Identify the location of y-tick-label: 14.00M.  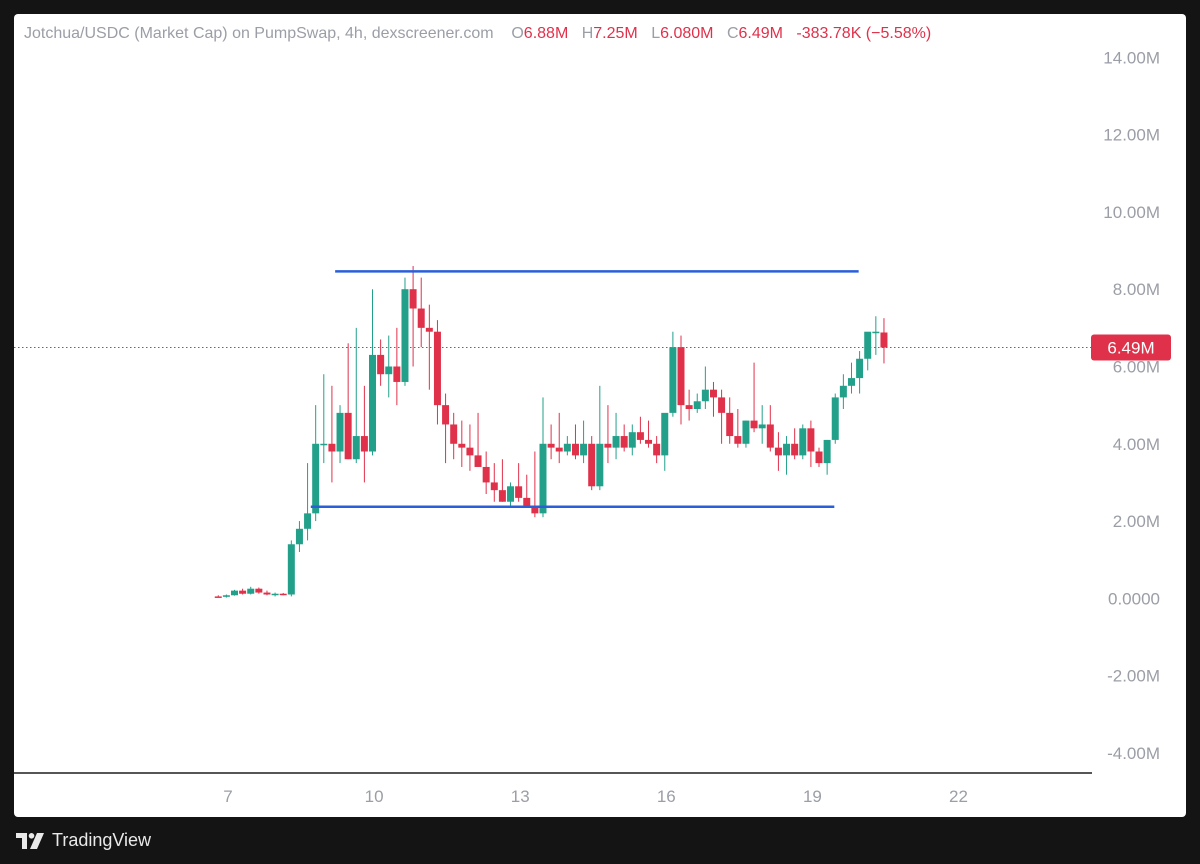
(1131, 57).